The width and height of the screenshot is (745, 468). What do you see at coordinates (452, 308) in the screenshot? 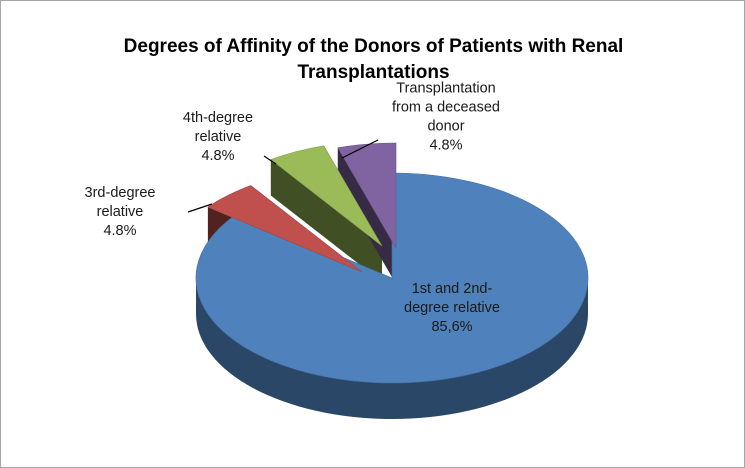
I see `slice-label: 1st and 2nd-degree relative 85,6%` at bounding box center [452, 308].